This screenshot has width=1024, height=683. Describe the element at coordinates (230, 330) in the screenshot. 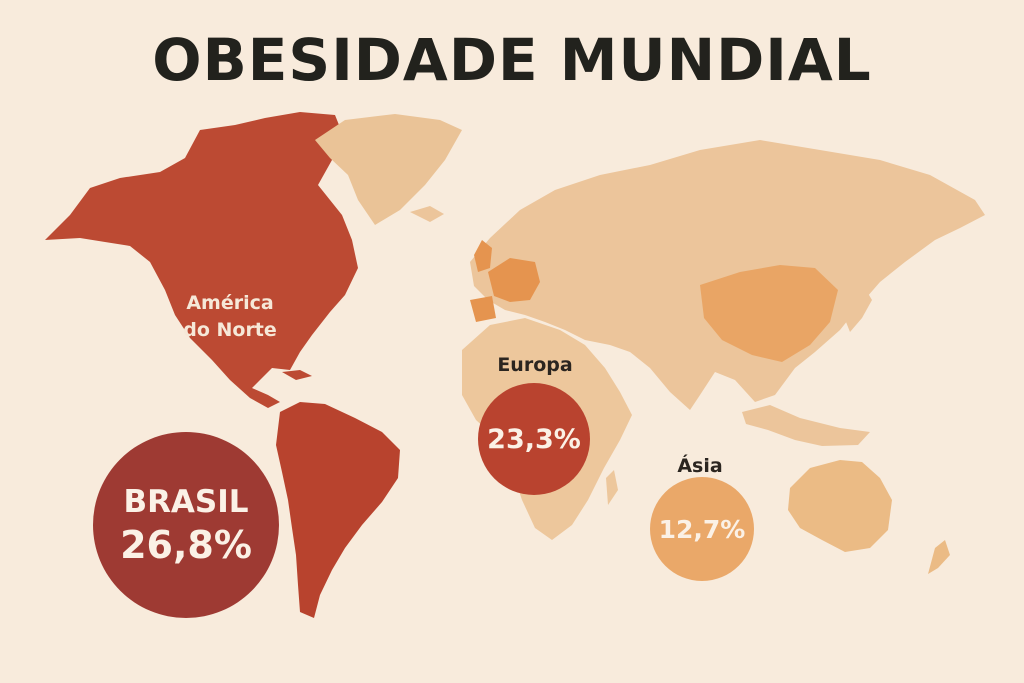

I see `north-america-label-line2: do Norte` at that location.